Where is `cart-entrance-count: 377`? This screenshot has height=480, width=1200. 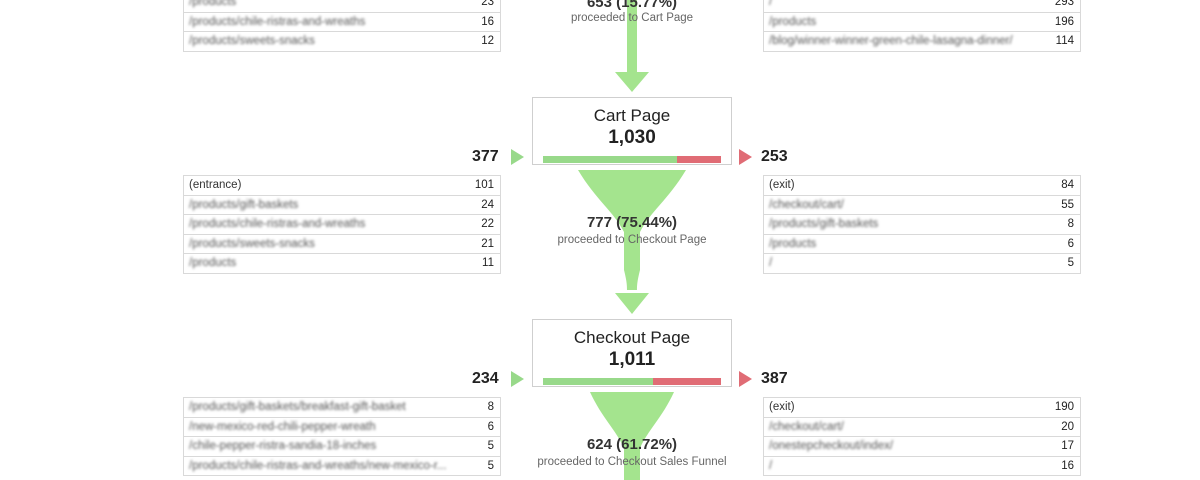
cart-entrance-count: 377 is located at coordinates (485, 156).